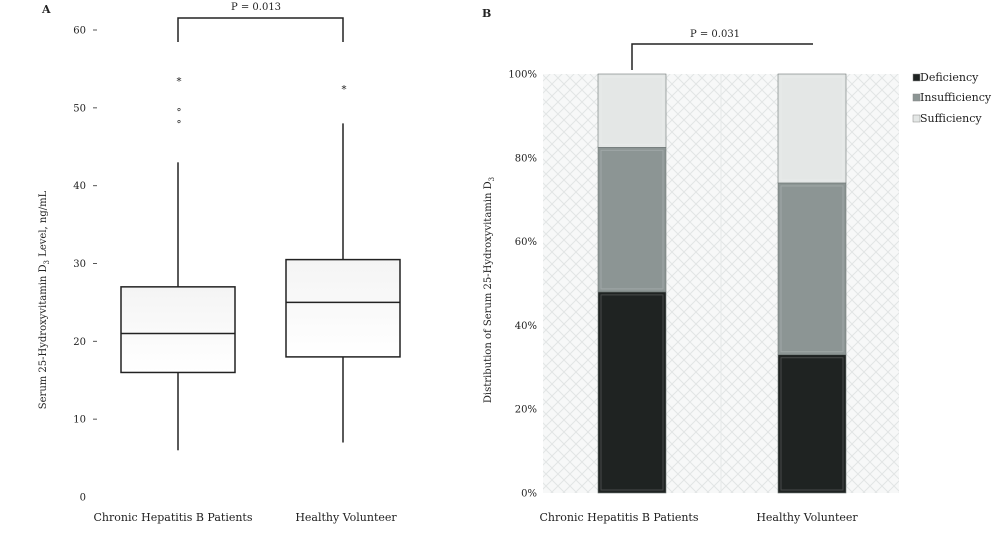 The image size is (1000, 535). What do you see at coordinates (79, 108) in the screenshot?
I see `panel-a-y-tick-label-5: 50` at bounding box center [79, 108].